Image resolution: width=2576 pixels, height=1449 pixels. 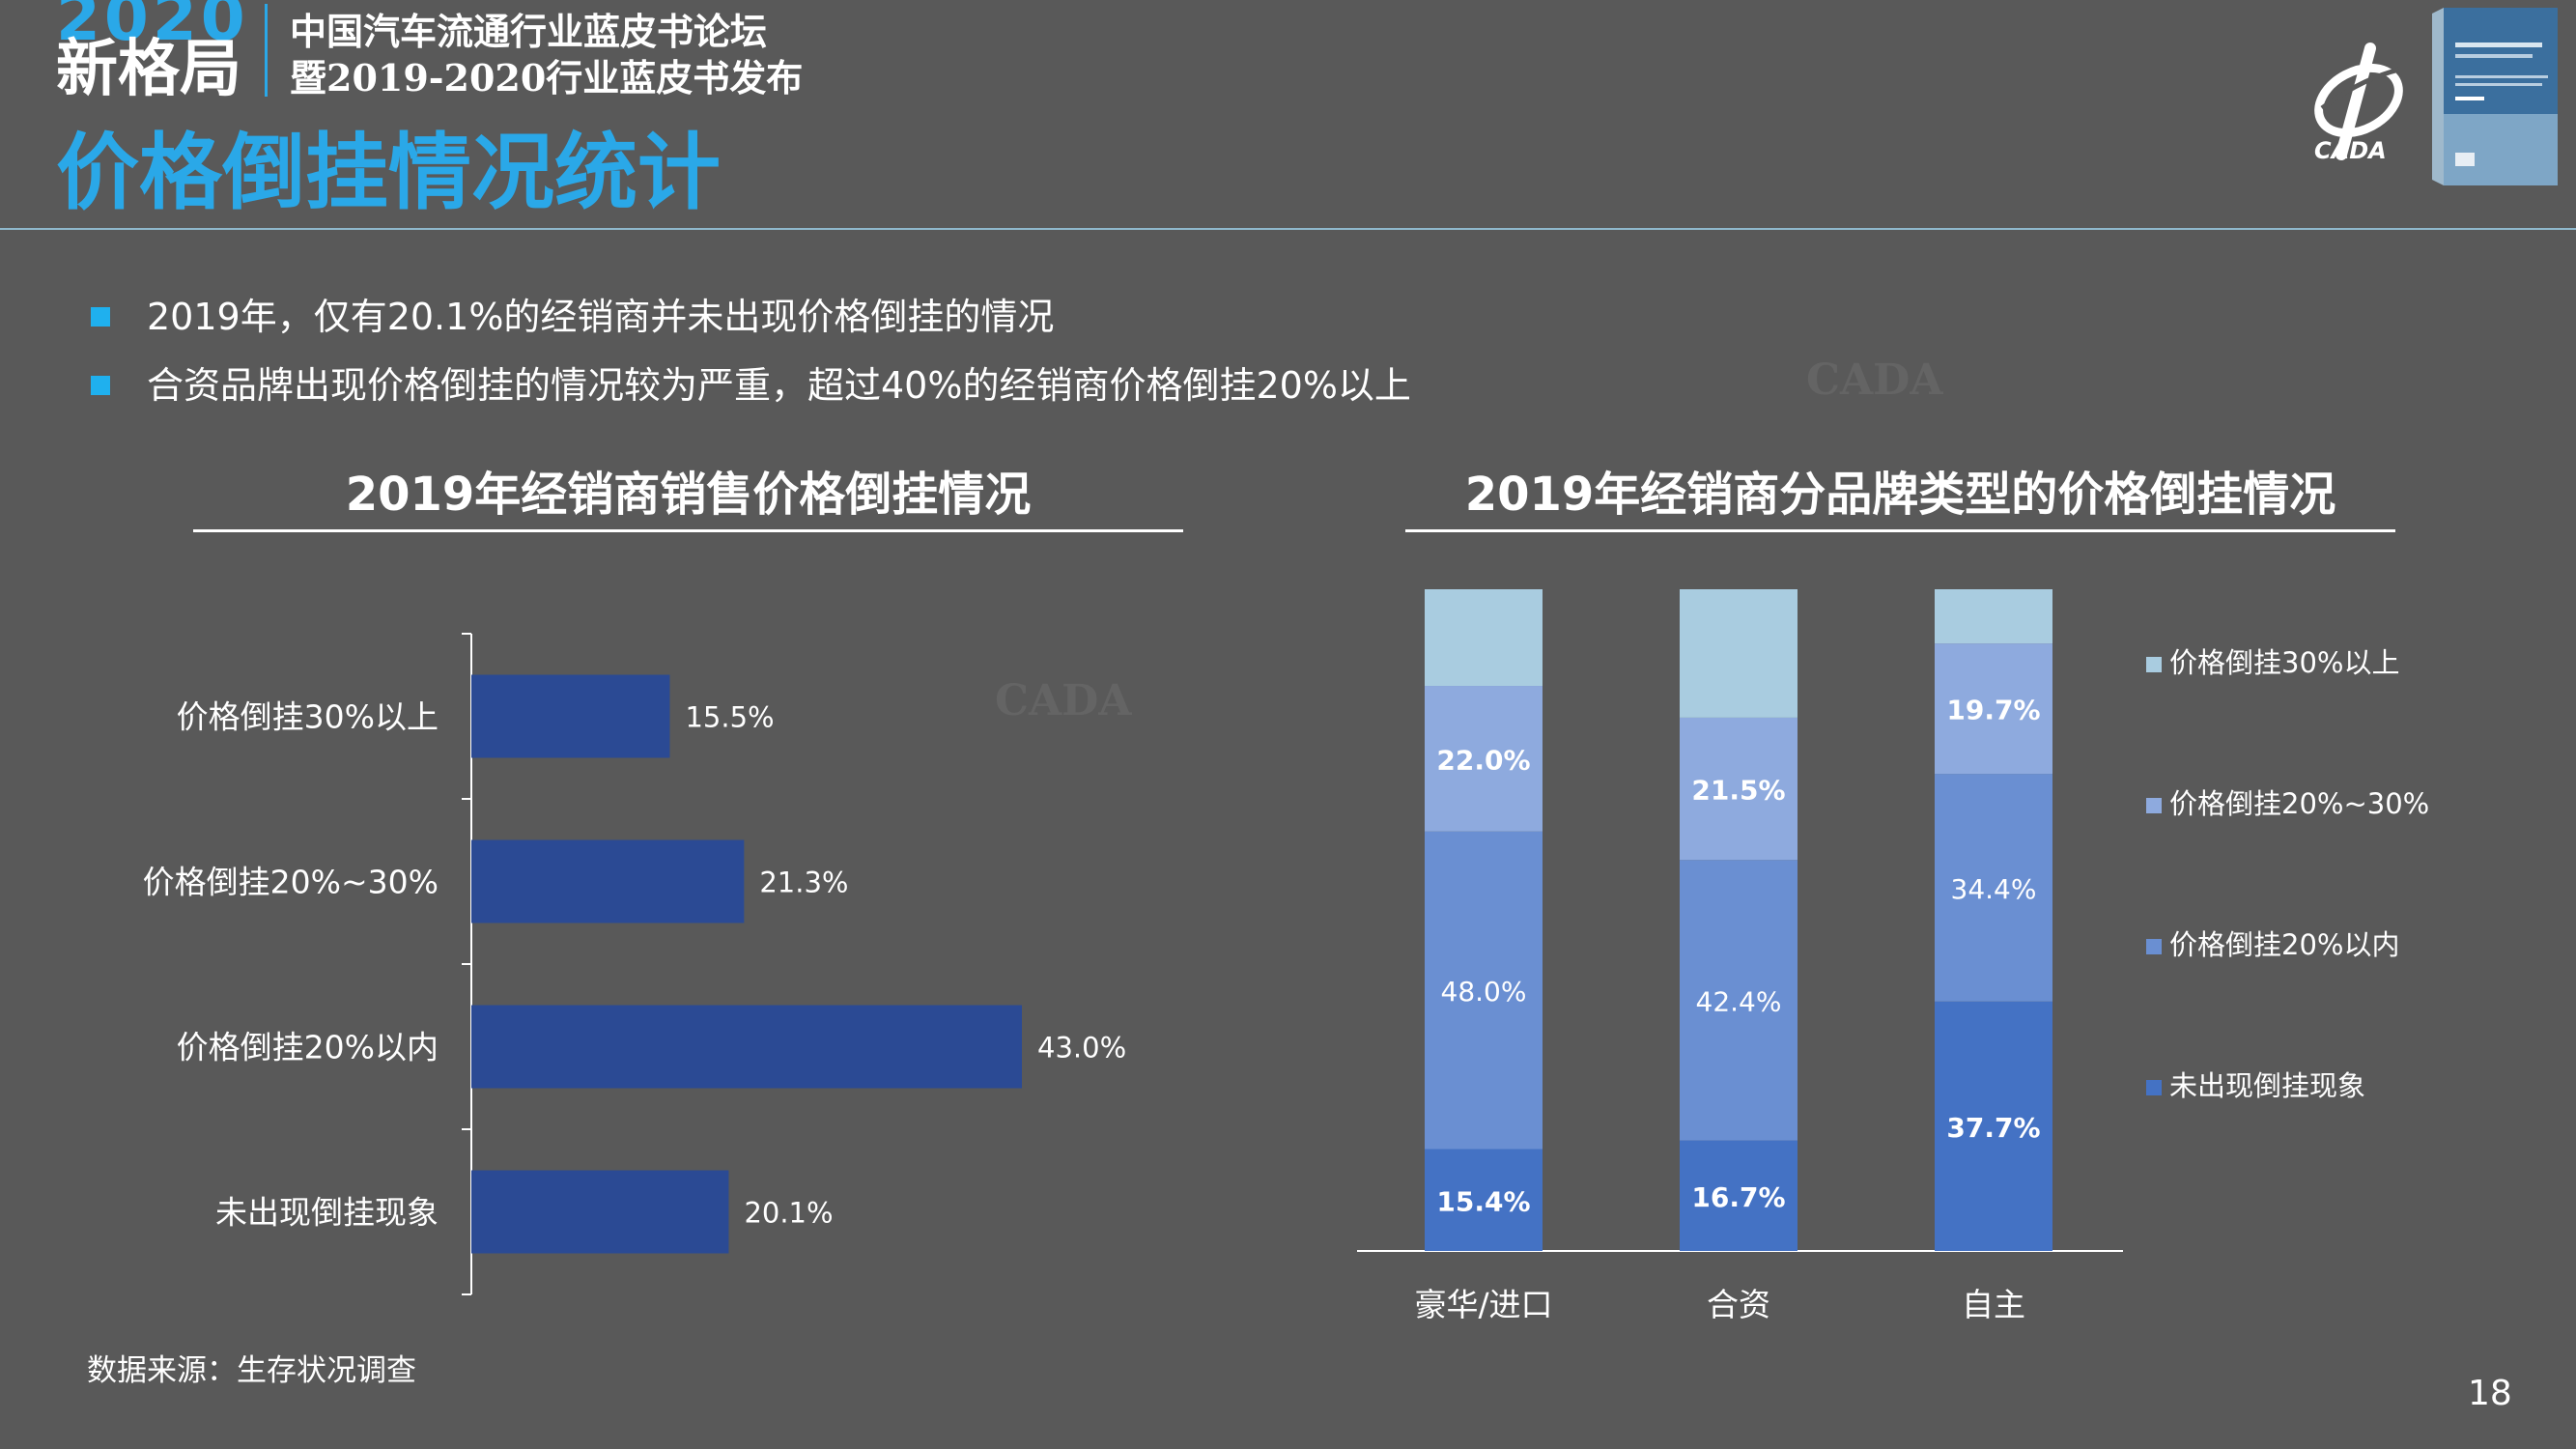 What do you see at coordinates (152, 27) in the screenshot?
I see `header-year: 2020` at bounding box center [152, 27].